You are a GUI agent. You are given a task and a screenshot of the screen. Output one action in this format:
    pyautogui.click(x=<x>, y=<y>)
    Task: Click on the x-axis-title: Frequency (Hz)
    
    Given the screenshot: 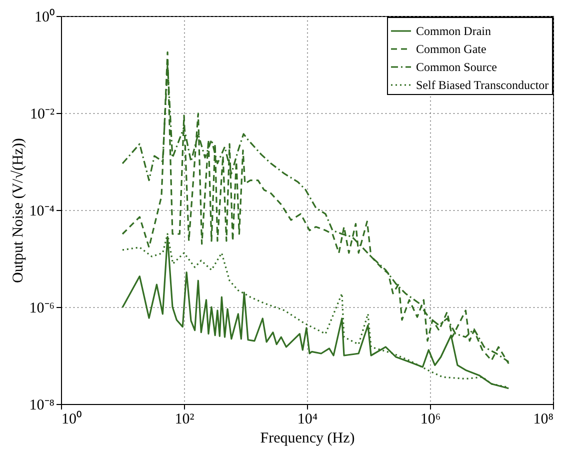 What is the action you would take?
    pyautogui.click(x=307, y=438)
    